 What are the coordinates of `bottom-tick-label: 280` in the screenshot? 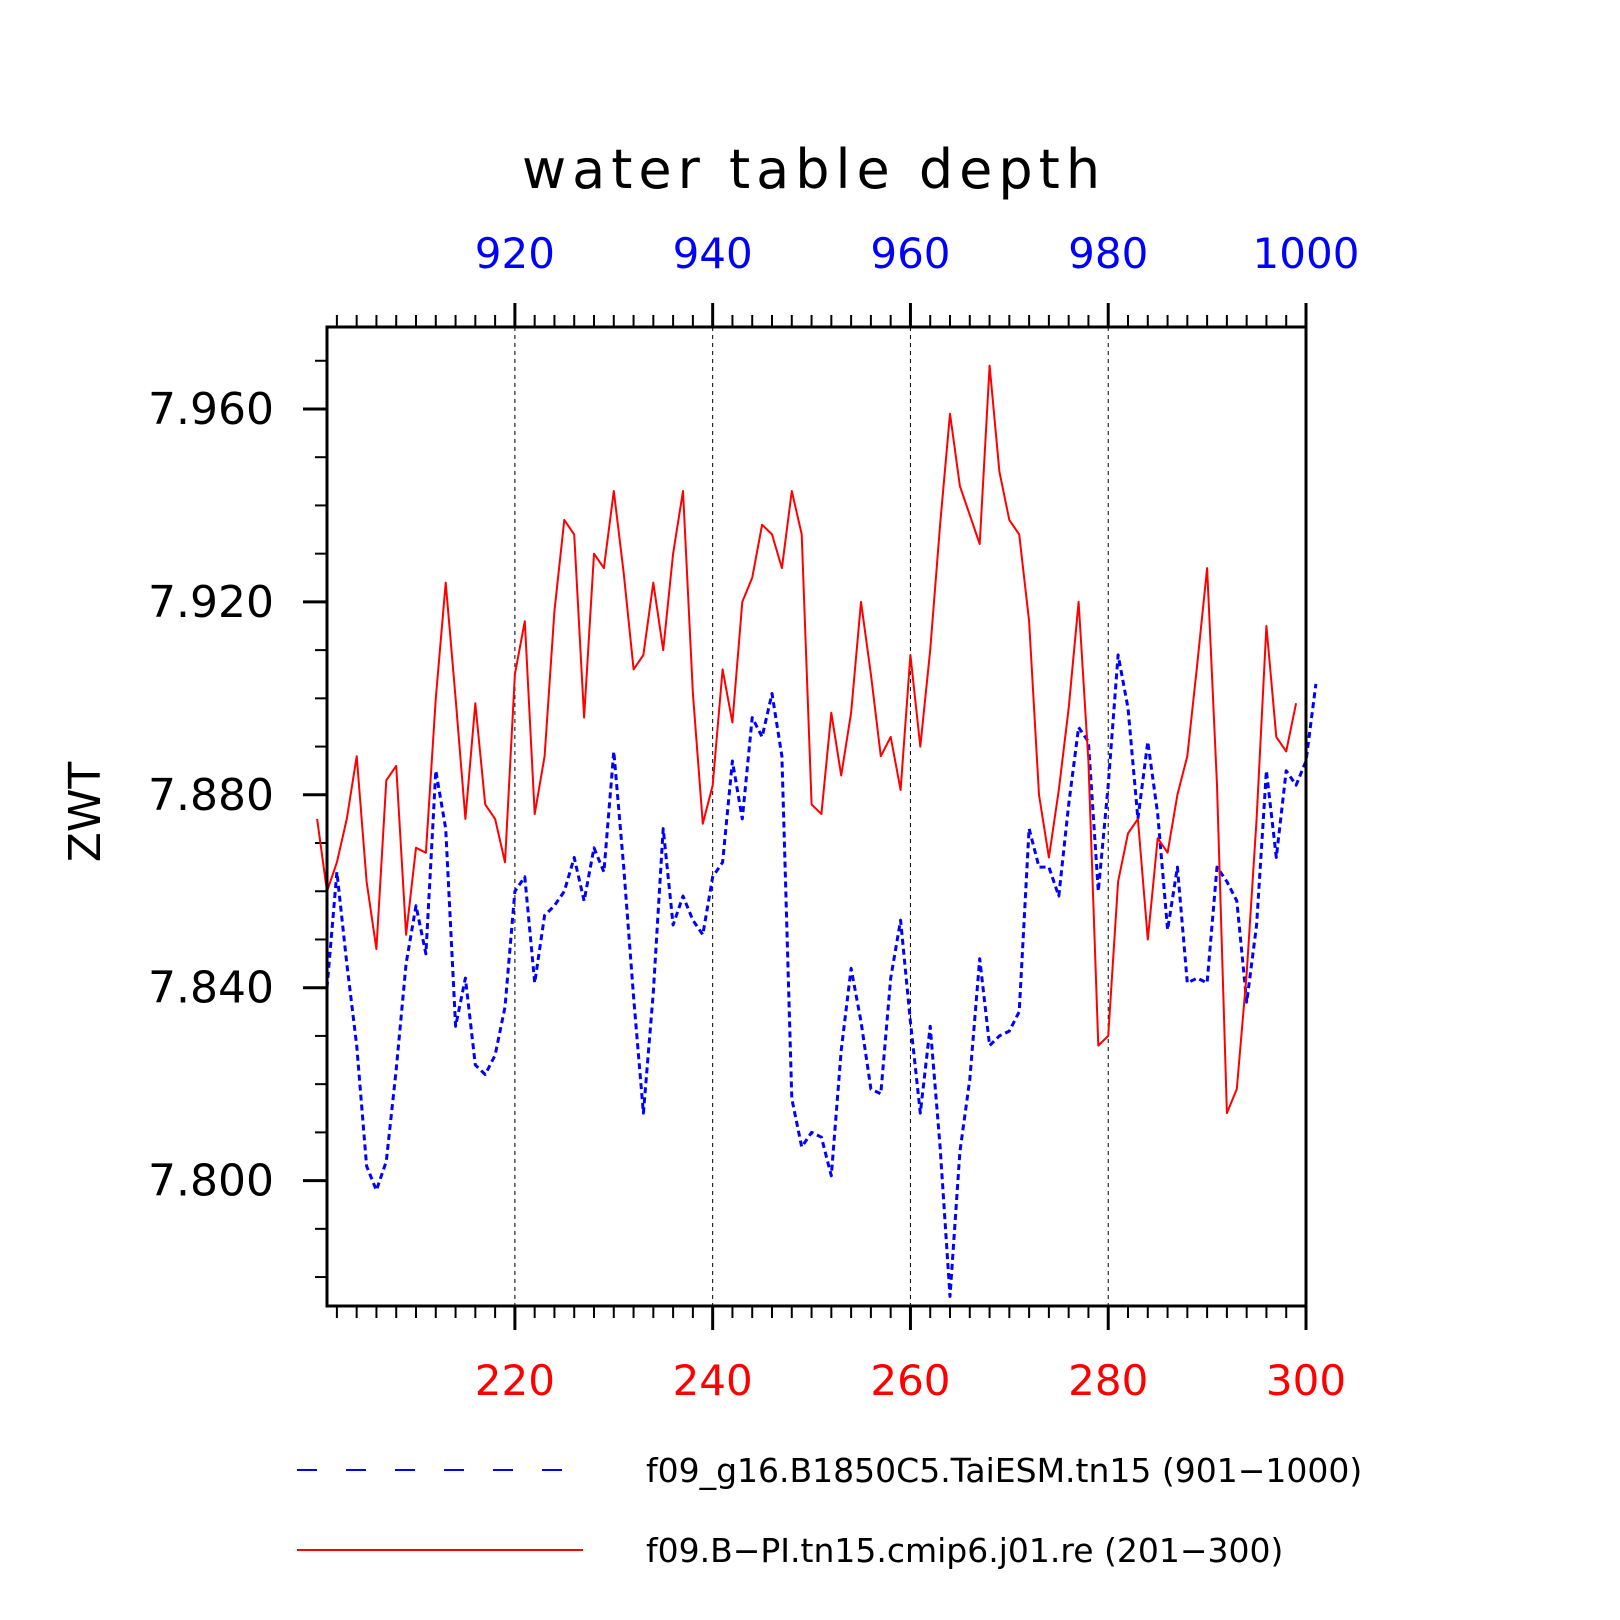 It's located at (1108, 1380).